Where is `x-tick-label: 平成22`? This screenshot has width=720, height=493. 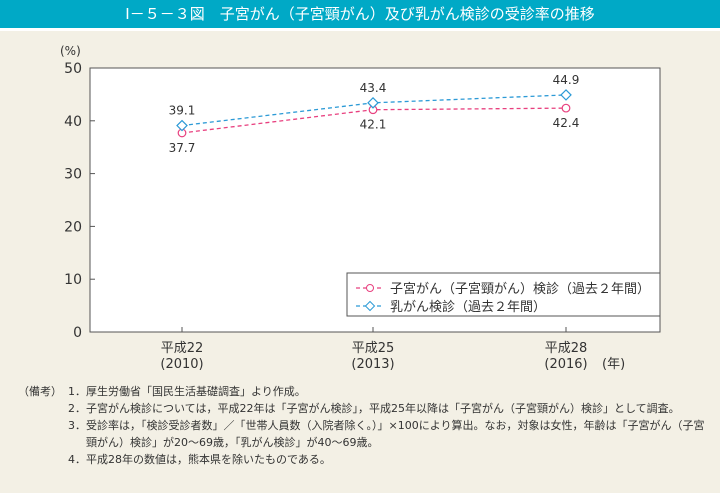
x-tick-label: 平成22 is located at coordinates (182, 348).